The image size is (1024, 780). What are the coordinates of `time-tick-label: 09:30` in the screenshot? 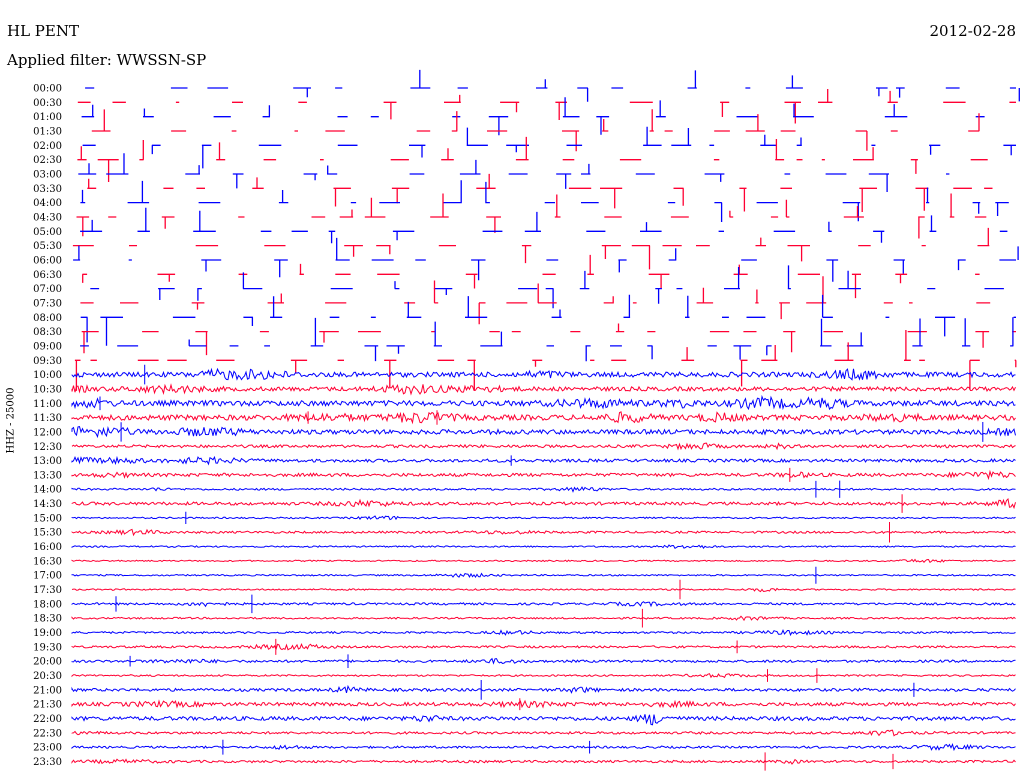 It's located at (47, 361).